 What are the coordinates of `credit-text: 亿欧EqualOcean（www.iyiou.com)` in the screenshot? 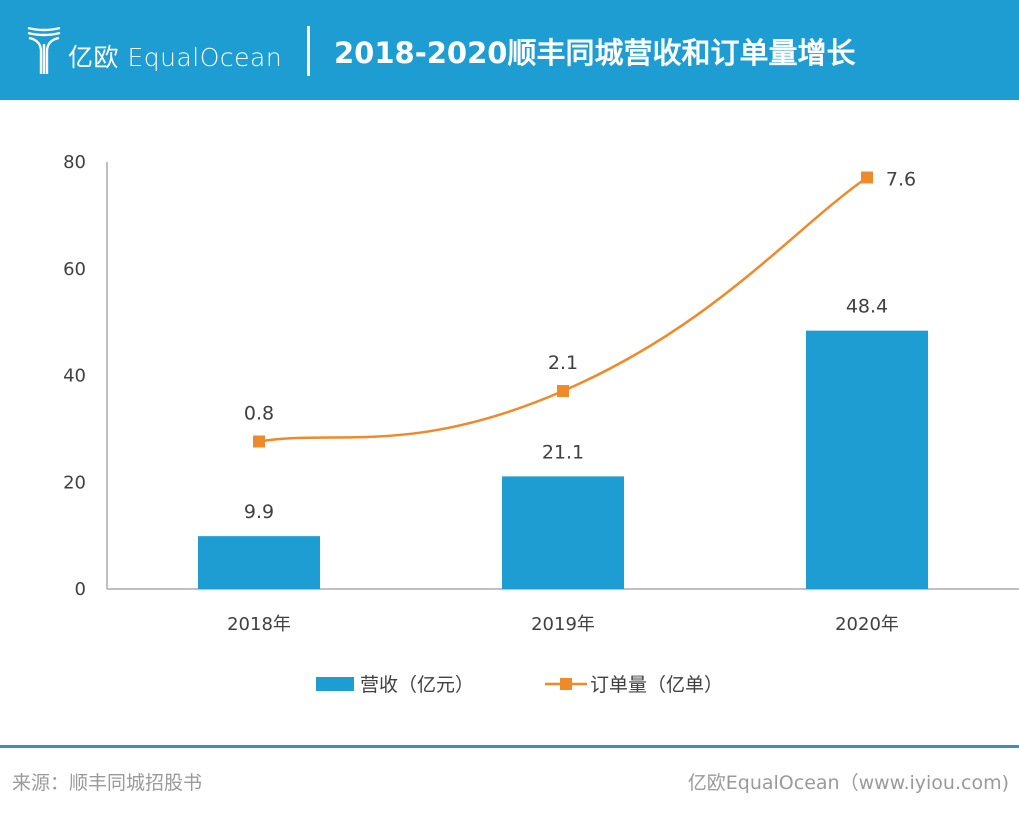 It's located at (848, 783).